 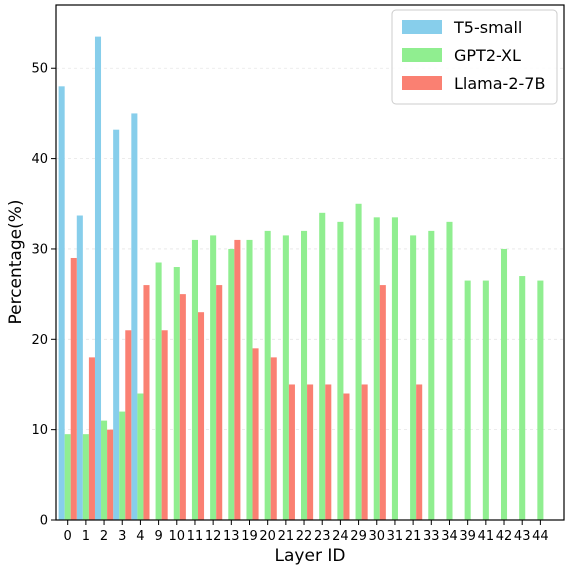 I want to click on legend: T5-small GPT2-XL Llama-2-7B, so click(x=474, y=57).